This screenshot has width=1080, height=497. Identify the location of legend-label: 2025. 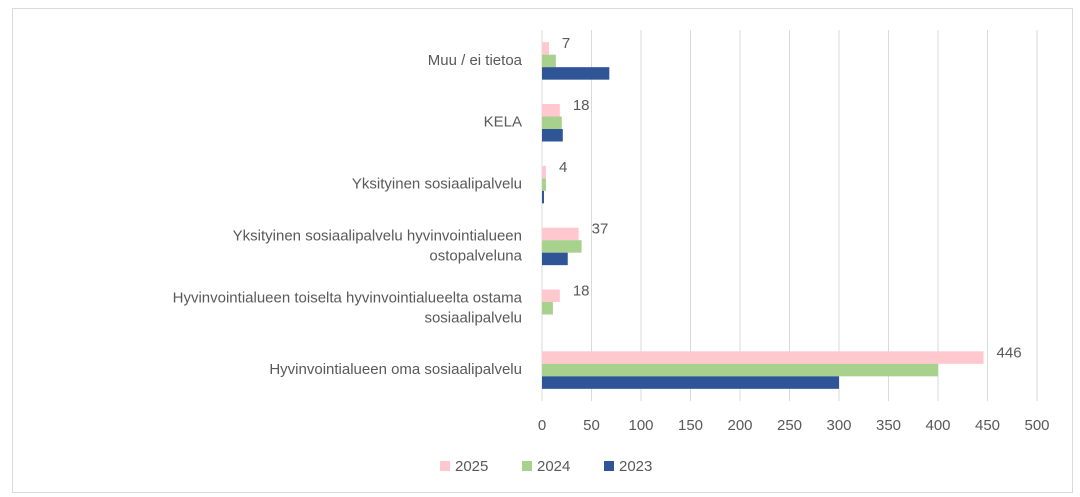
(471, 466).